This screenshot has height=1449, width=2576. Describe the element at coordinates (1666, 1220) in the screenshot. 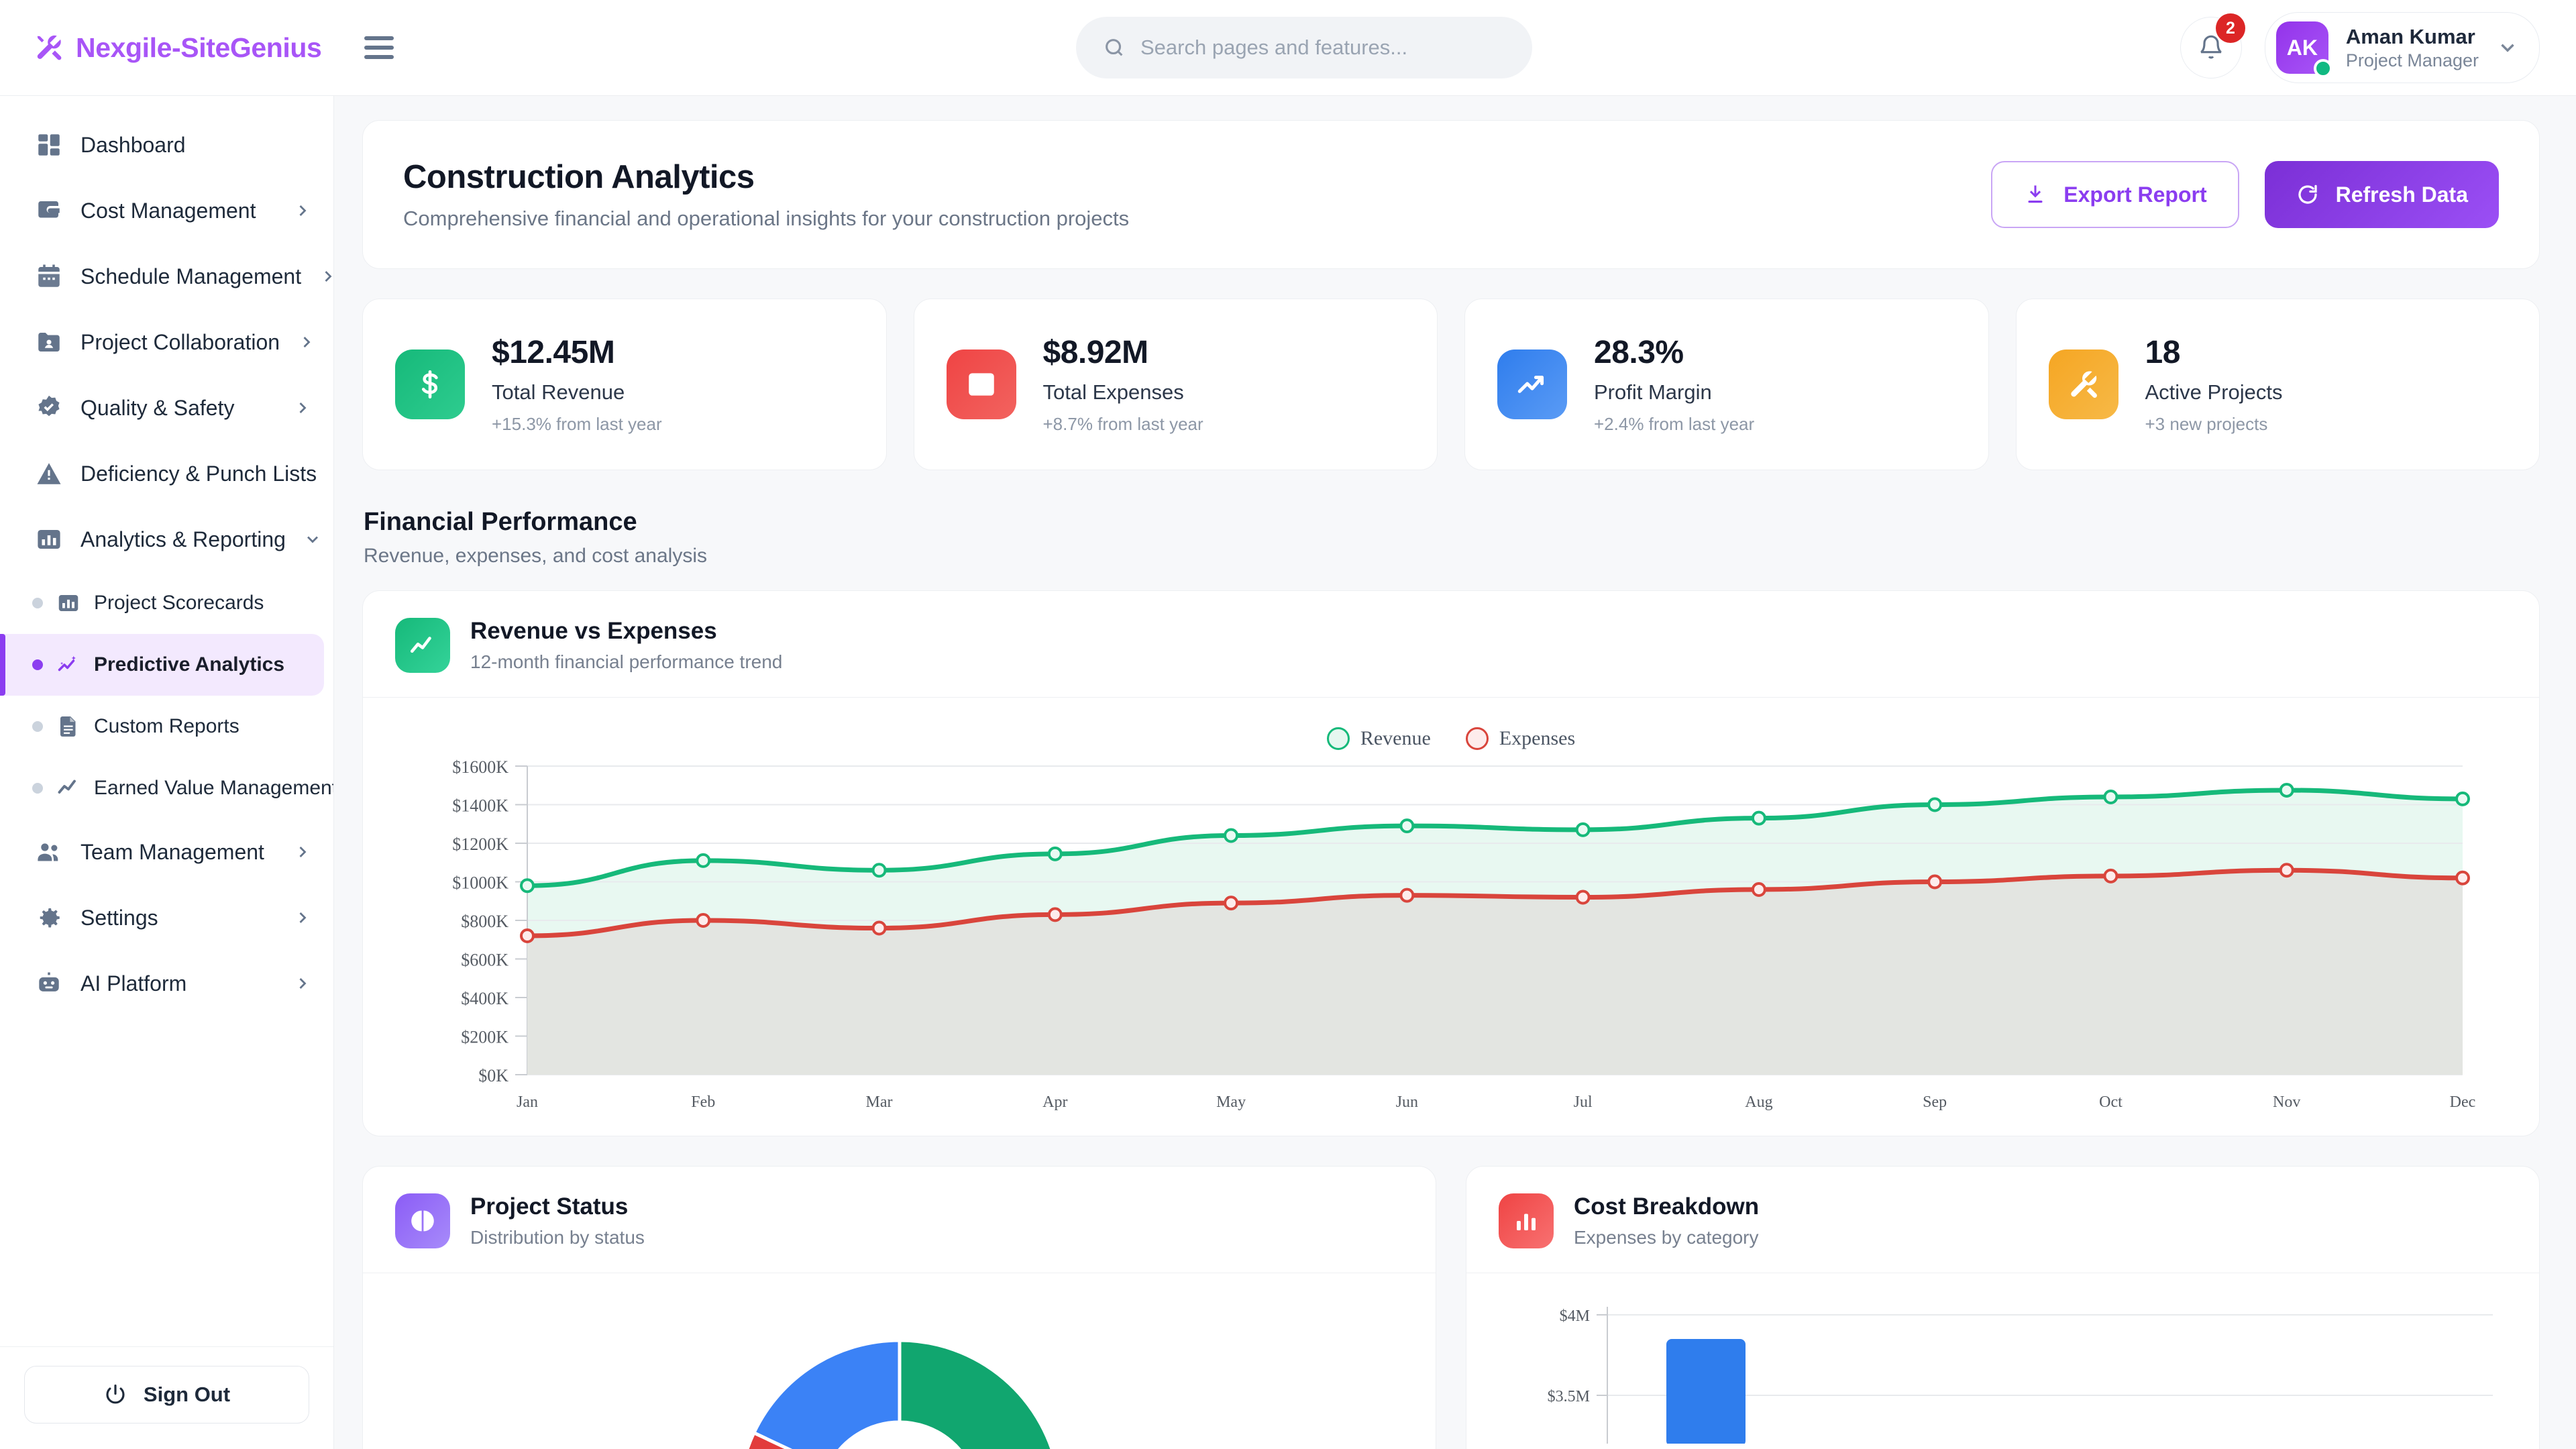

I see `card-header-text: Cost Breakdown Expenses by category` at that location.